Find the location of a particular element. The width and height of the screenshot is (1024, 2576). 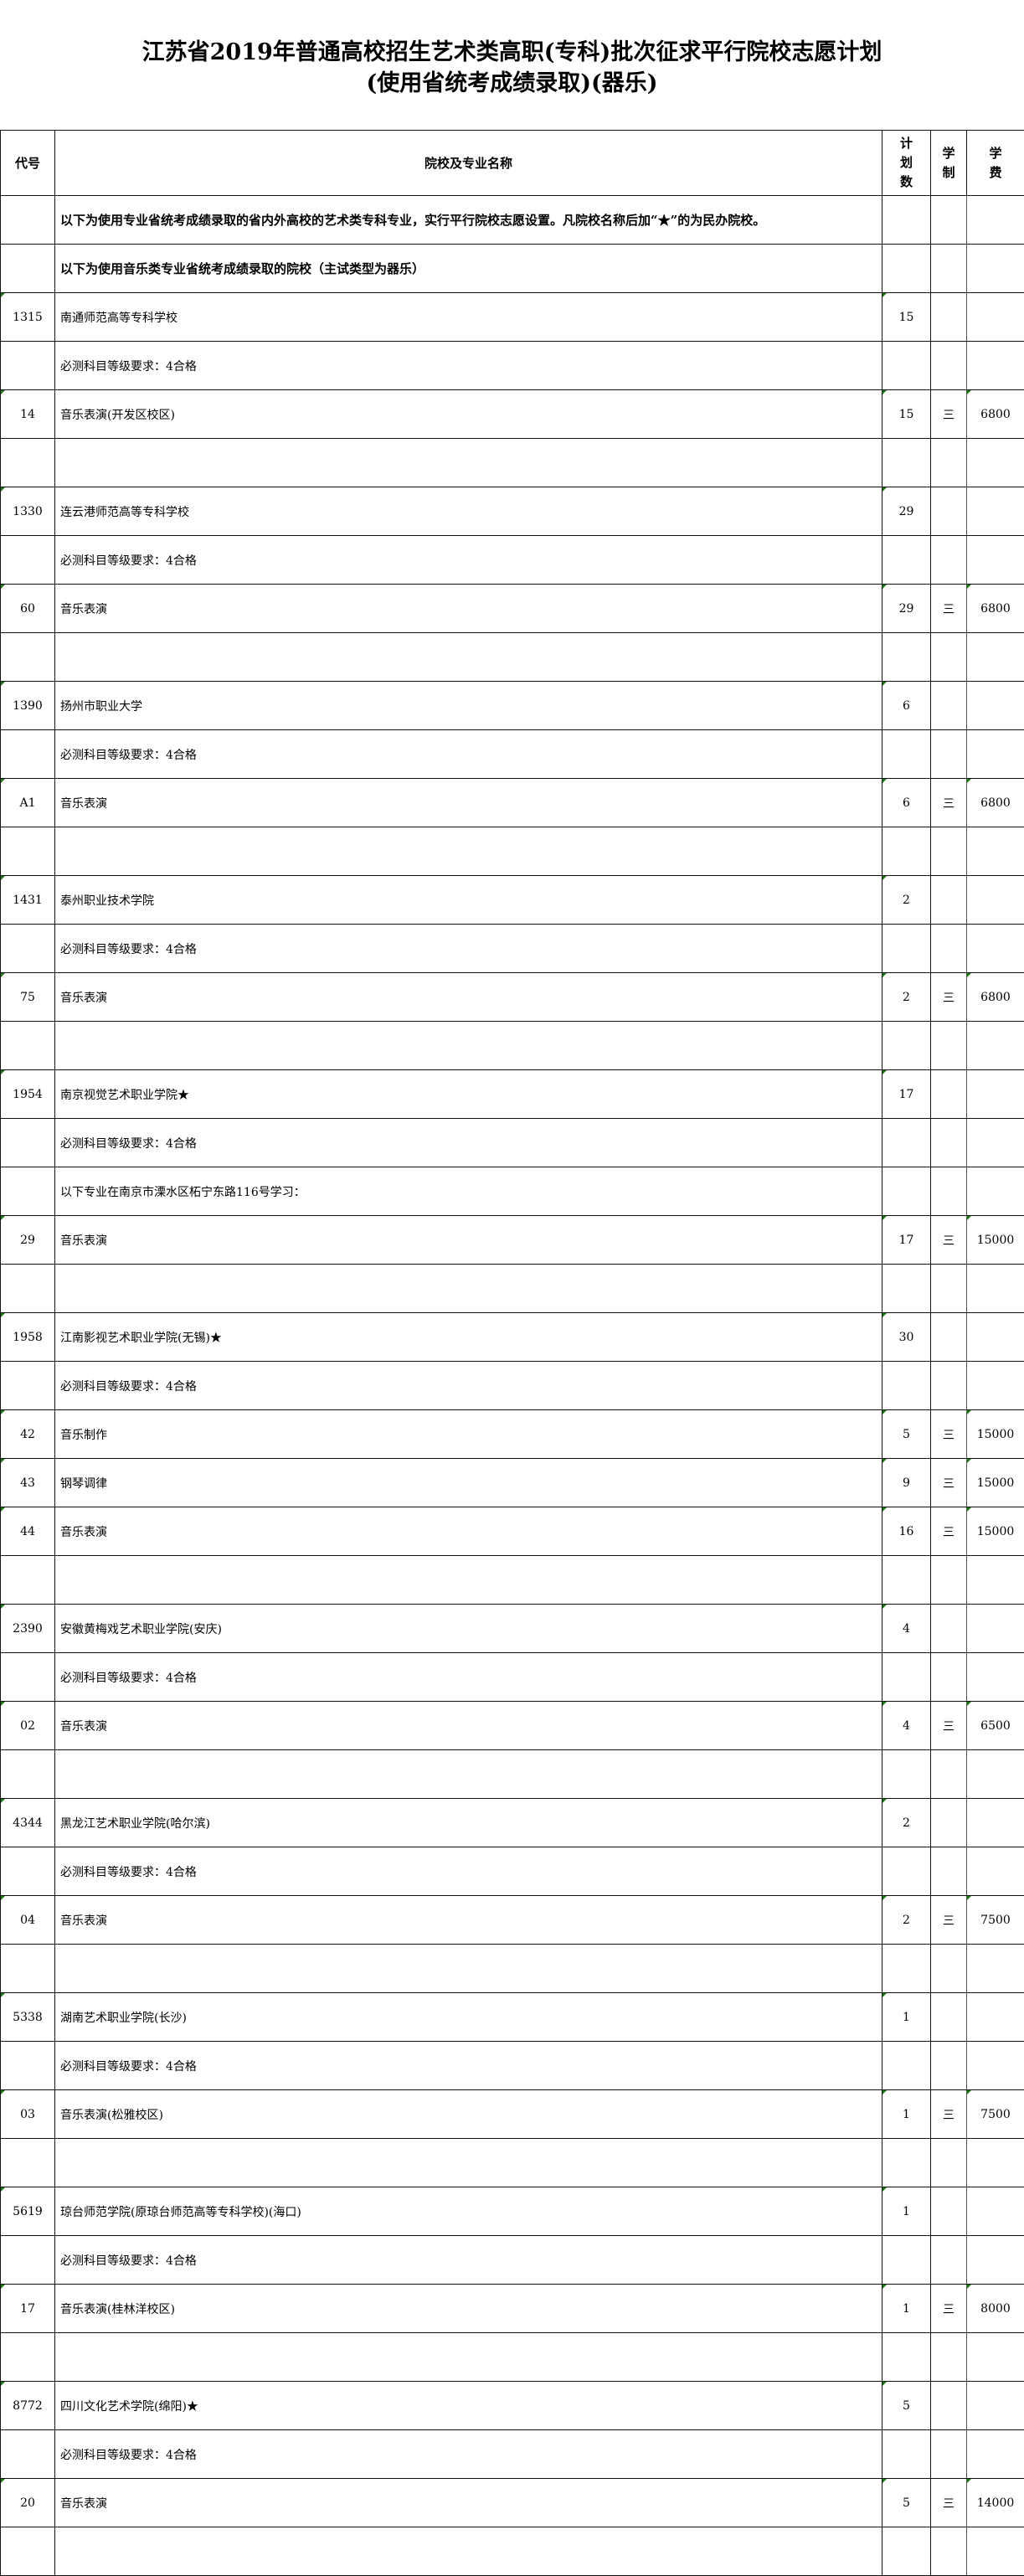

table-row: 75 音乐表演 2 三 6800 is located at coordinates (512, 997).